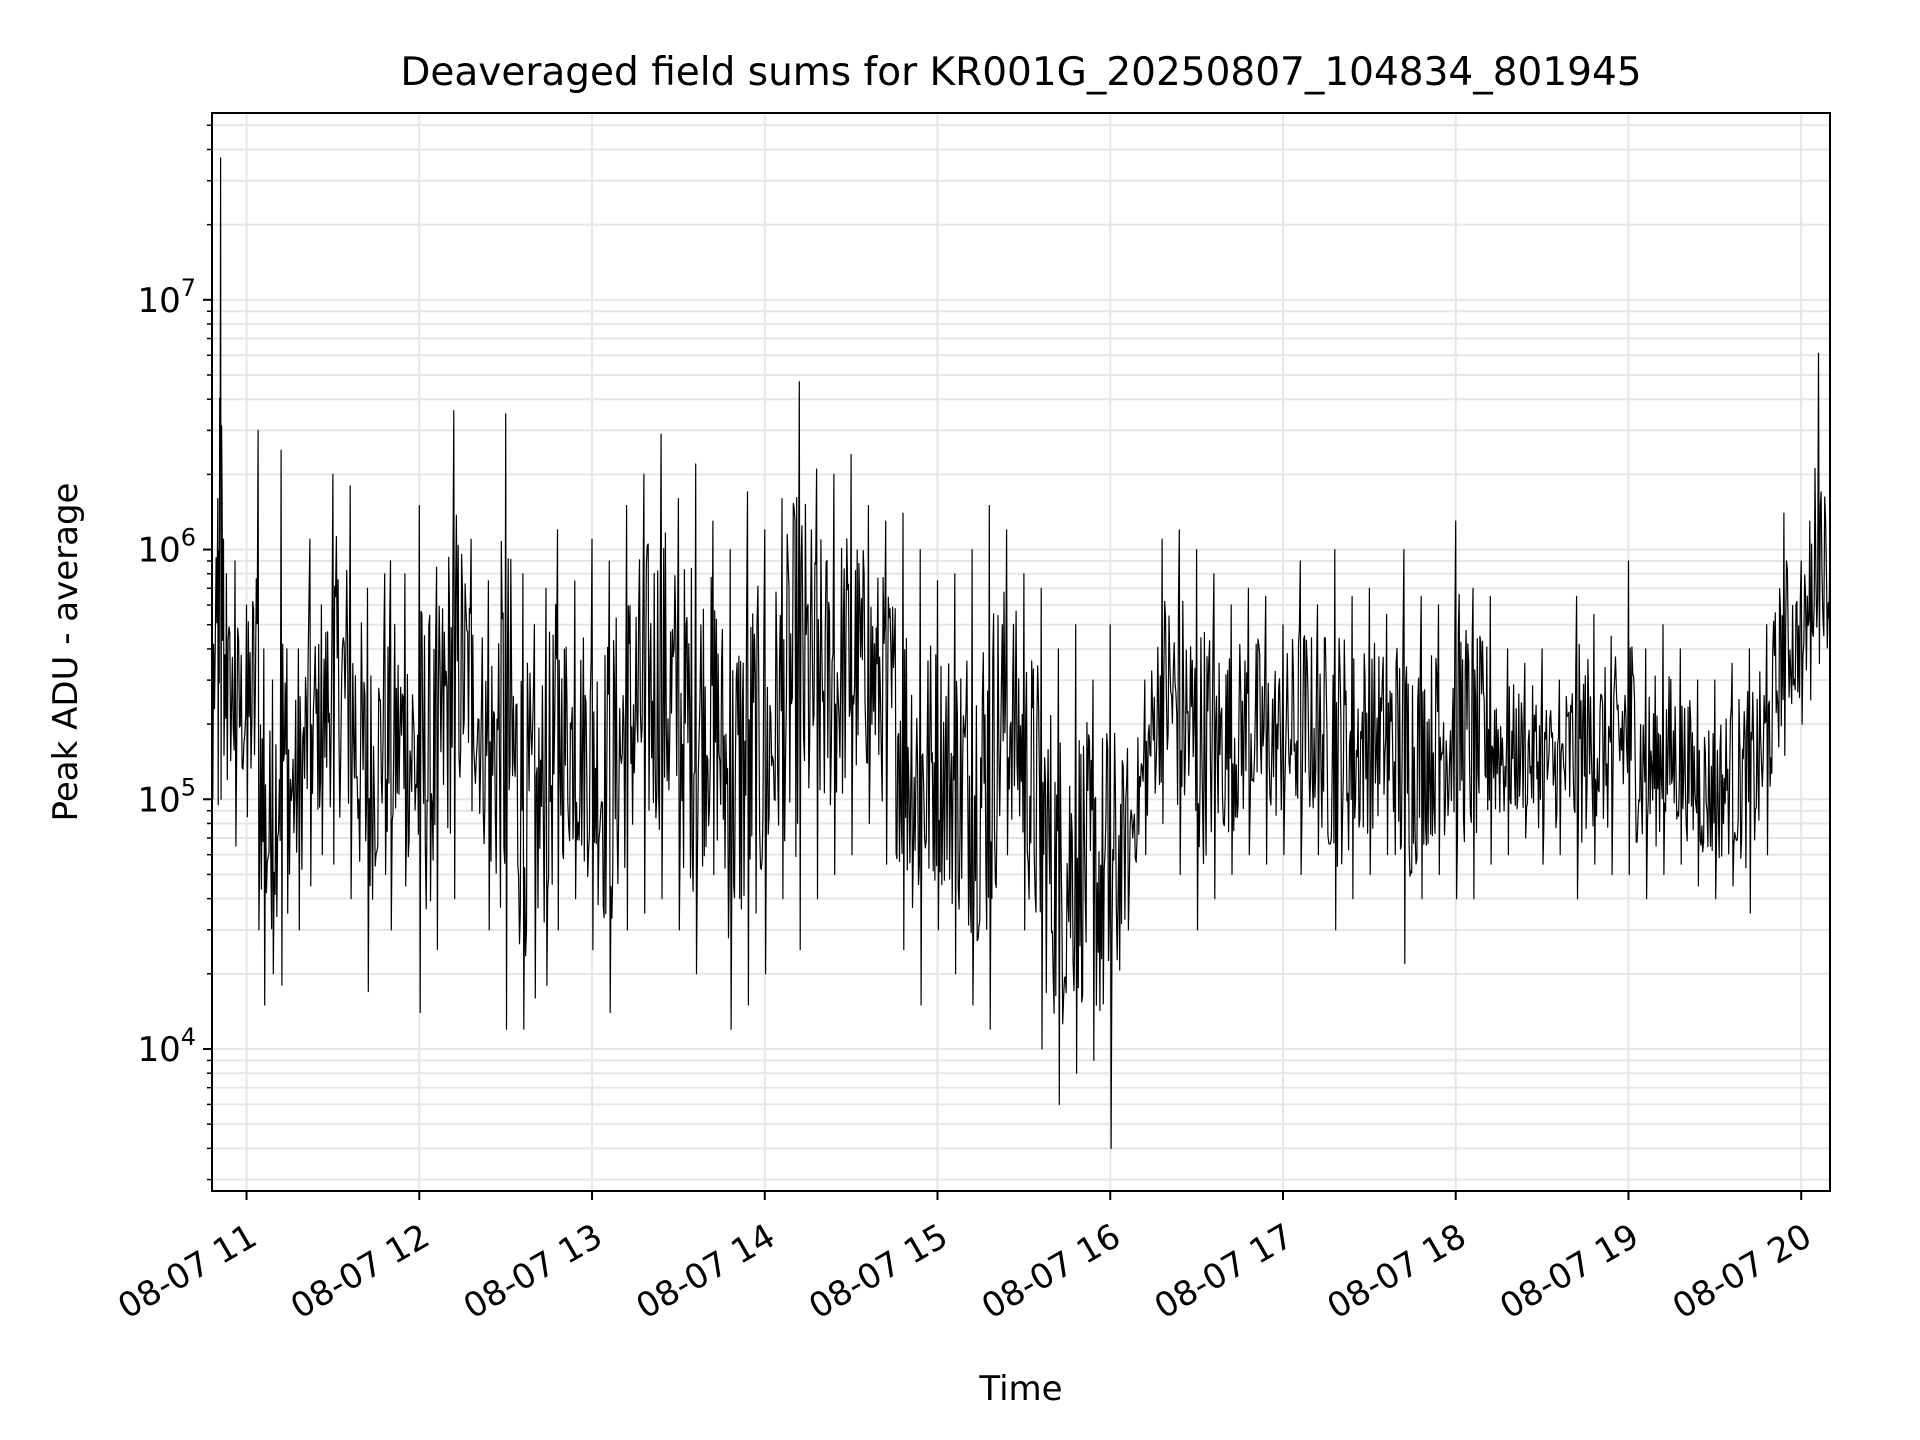 The height and width of the screenshot is (1440, 1920). I want to click on x-tick-label: 08-07 13, so click(533, 1271).